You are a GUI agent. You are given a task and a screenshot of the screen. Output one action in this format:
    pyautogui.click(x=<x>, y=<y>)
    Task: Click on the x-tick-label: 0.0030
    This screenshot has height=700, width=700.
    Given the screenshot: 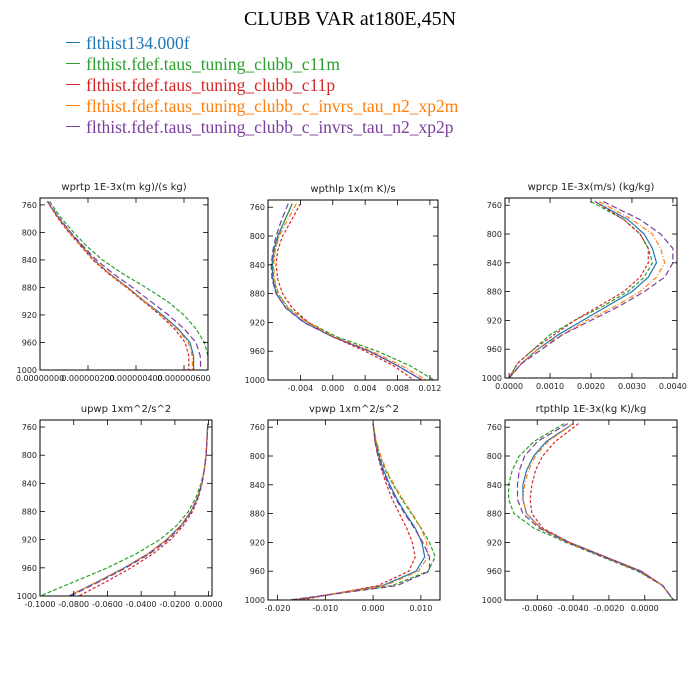 What is the action you would take?
    pyautogui.click(x=632, y=386)
    